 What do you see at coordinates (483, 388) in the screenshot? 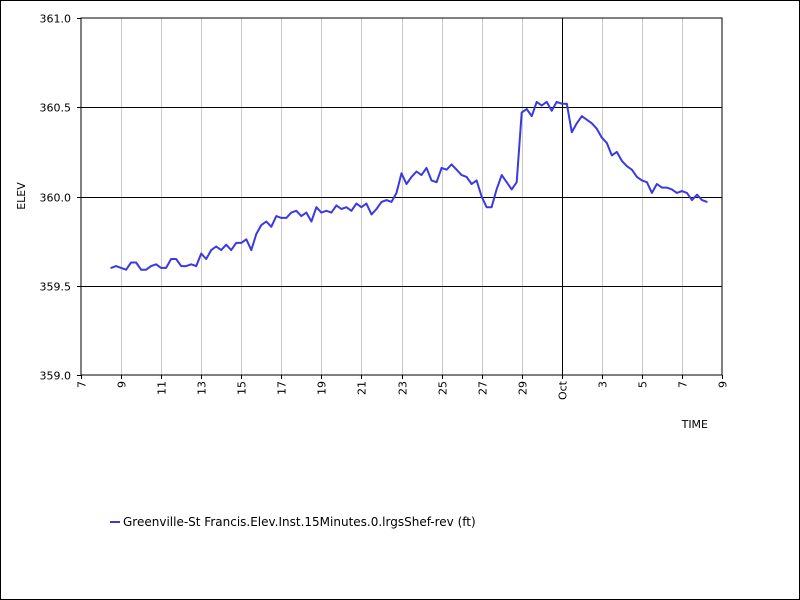
I see `x-tick-label: 27` at bounding box center [483, 388].